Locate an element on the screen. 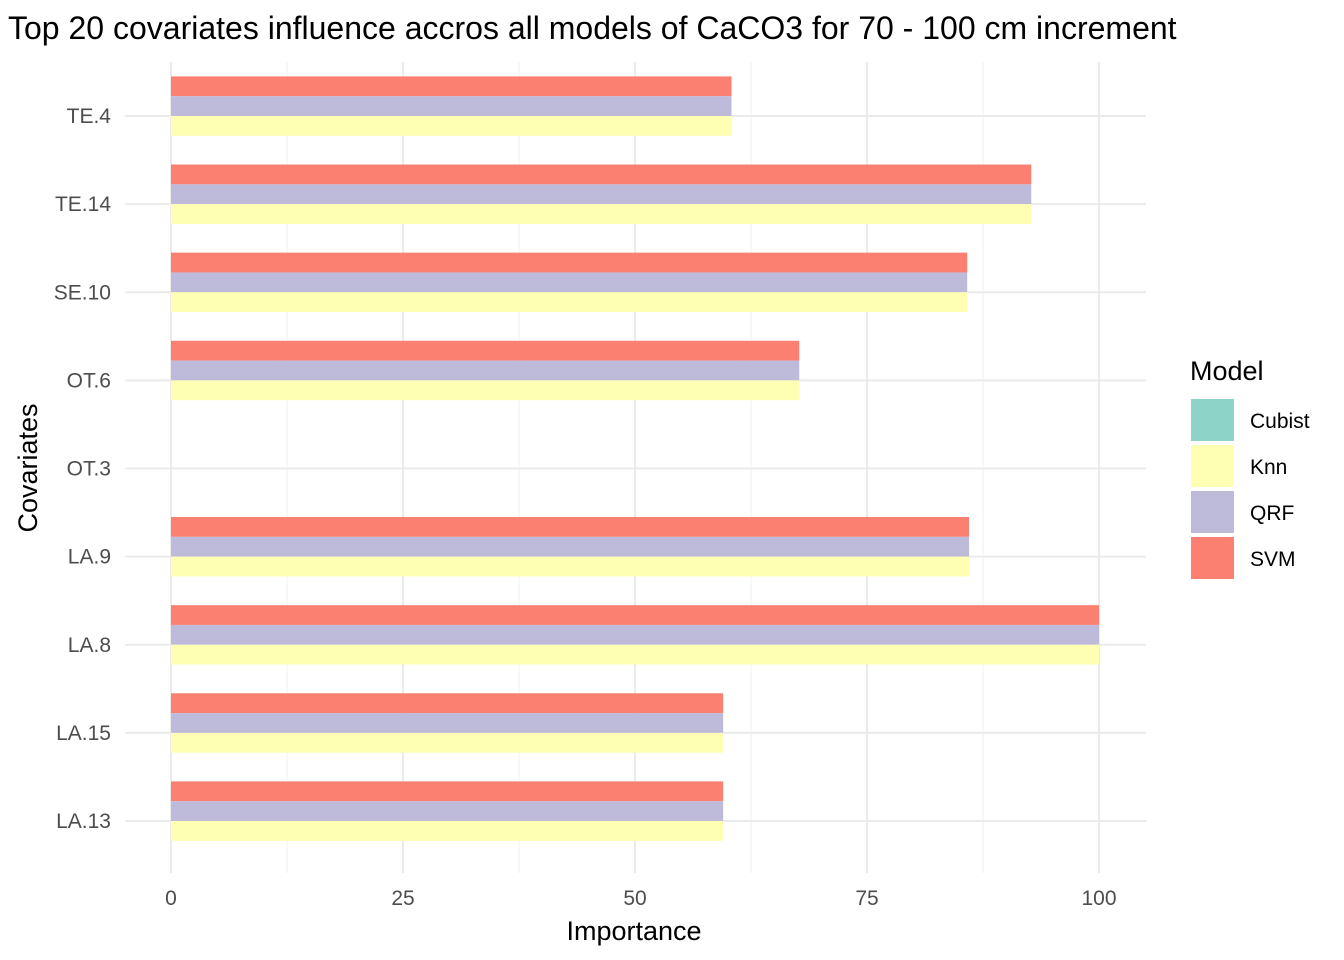 The image size is (1344, 960). legend: Model Cubist Knn QRF SVM is located at coordinates (1250, 467).